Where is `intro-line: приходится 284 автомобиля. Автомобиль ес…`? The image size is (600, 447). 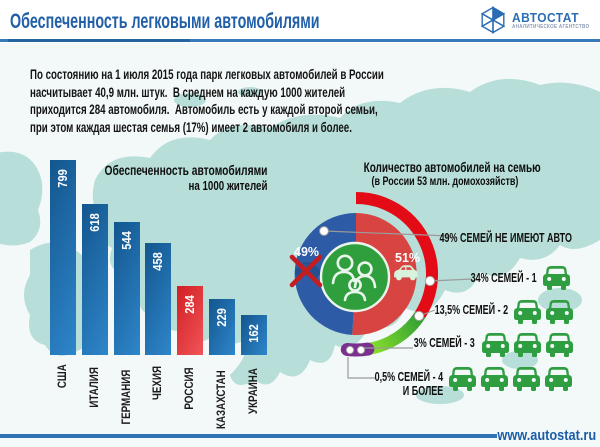
intro-line: приходится 284 автомобиля. Автомобиль ес… is located at coordinates (204, 109).